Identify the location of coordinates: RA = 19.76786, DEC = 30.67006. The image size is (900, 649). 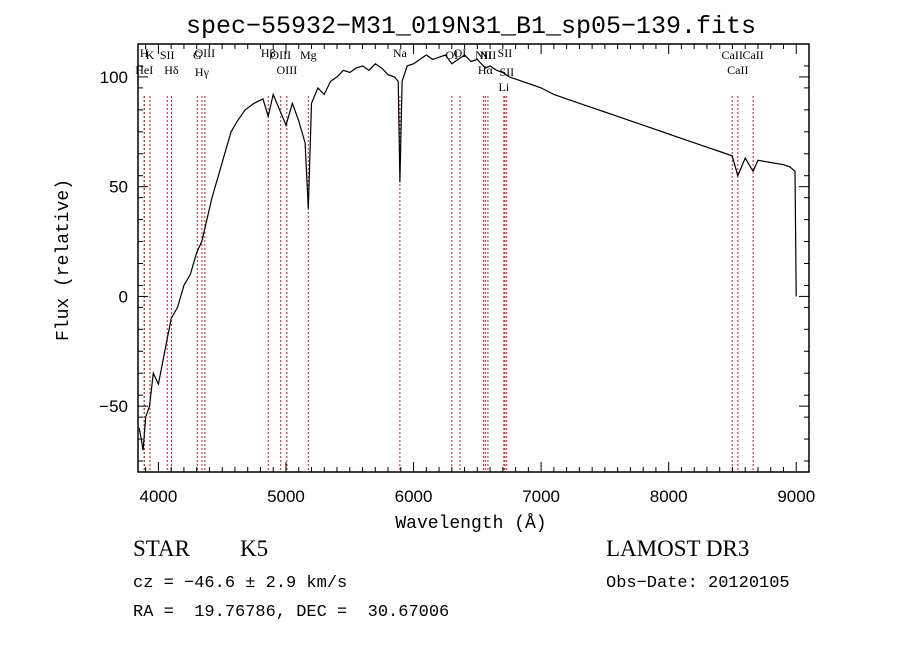
(291, 612).